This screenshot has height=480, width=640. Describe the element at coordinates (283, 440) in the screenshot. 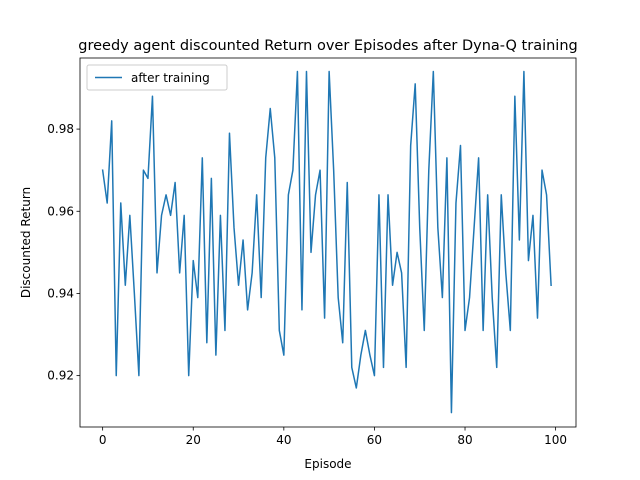

I see `x-tick-label: 40` at that location.